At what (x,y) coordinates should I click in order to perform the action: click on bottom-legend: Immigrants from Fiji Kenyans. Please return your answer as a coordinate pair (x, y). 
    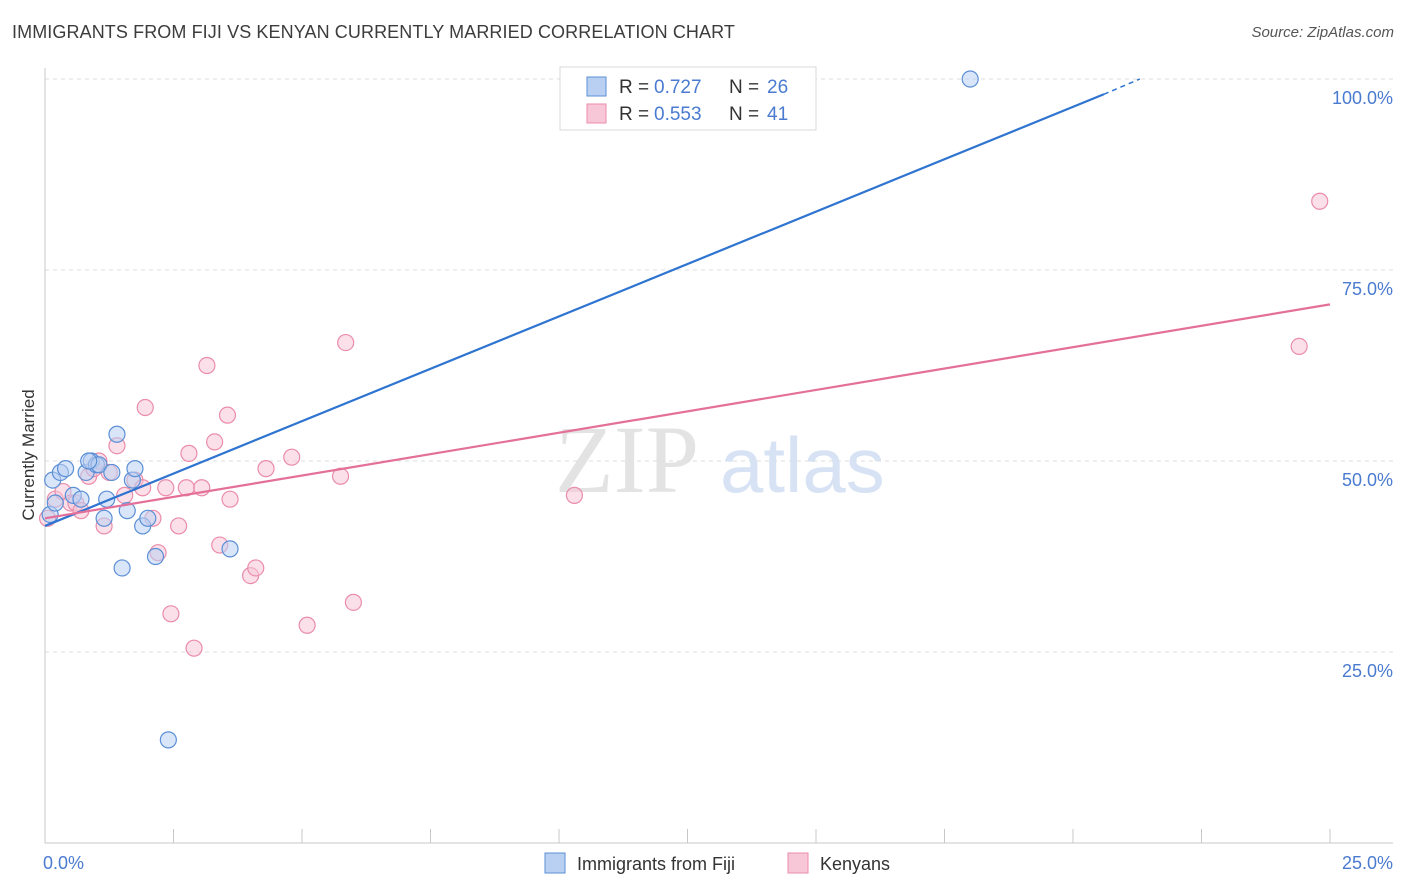
    Looking at the image, I should click on (717, 863).